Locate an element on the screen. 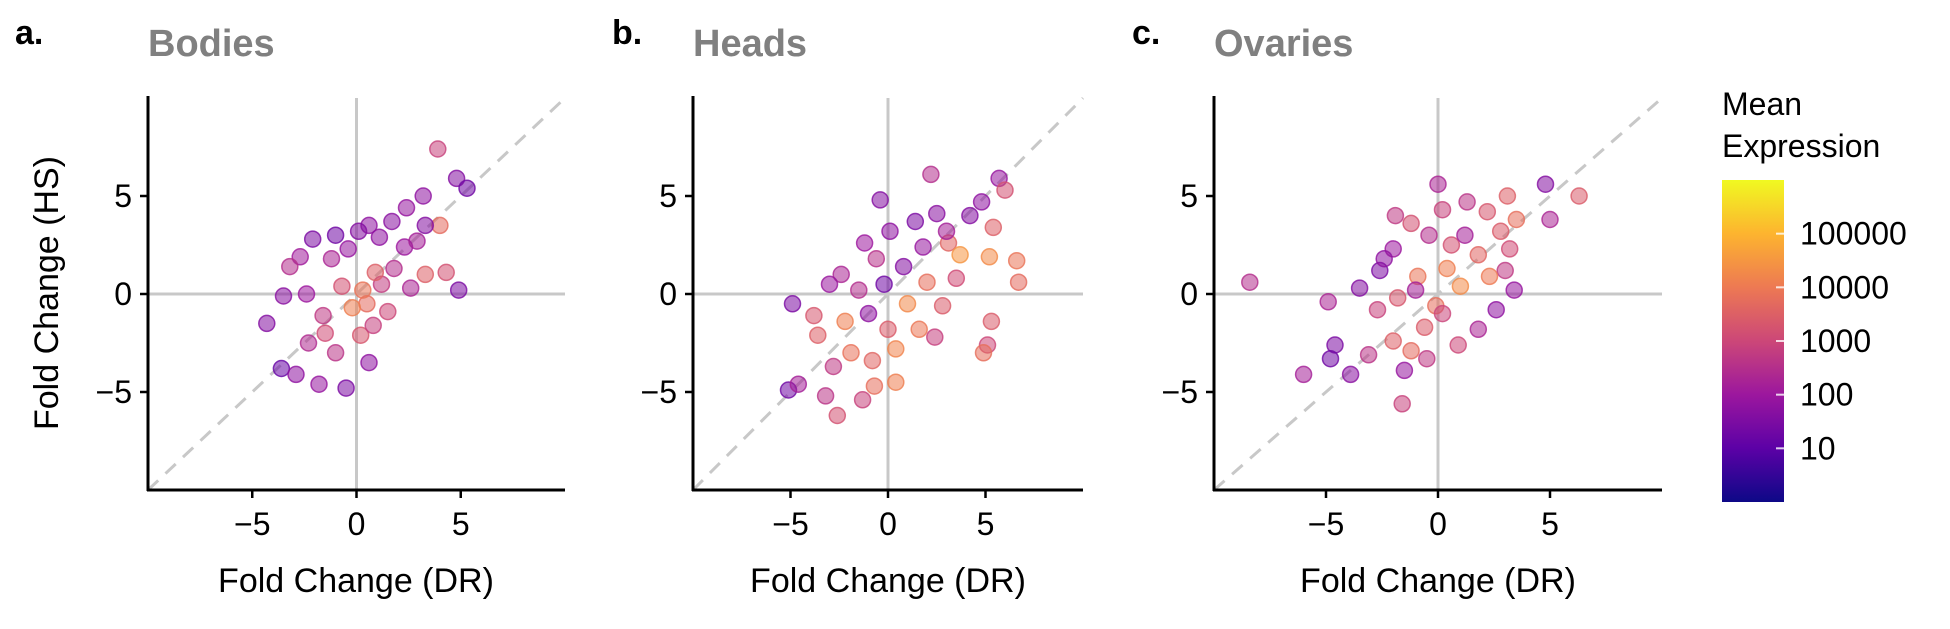  x-tick-label: 0 is located at coordinates (1438, 524).